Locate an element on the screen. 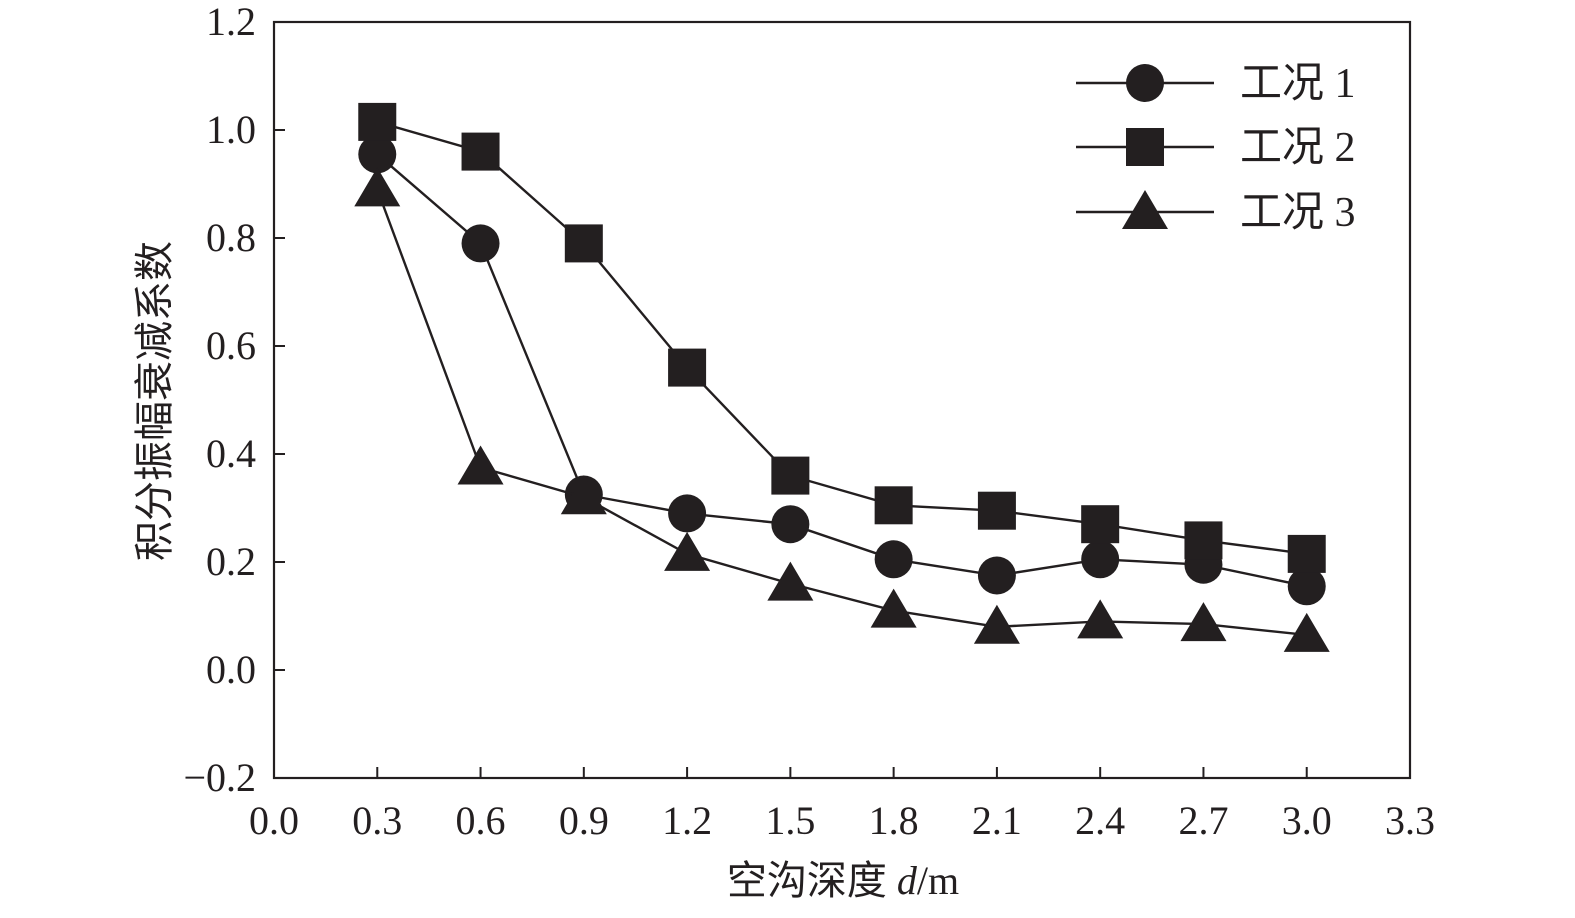 The height and width of the screenshot is (918, 1575). y-tick-label: 0.0 is located at coordinates (231, 669).